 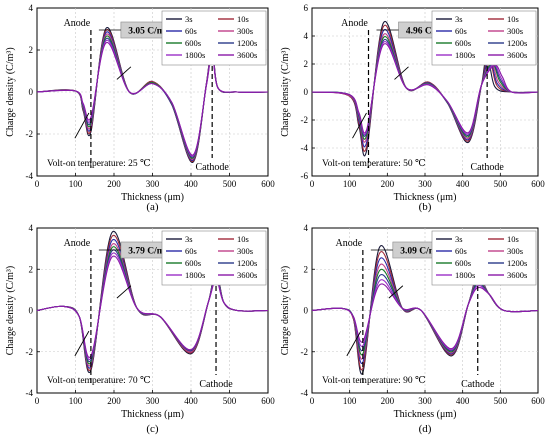 What do you see at coordinates (419, 252) in the screenshot?
I see `peak-value-label: 3.09 C/m³` at bounding box center [419, 252].